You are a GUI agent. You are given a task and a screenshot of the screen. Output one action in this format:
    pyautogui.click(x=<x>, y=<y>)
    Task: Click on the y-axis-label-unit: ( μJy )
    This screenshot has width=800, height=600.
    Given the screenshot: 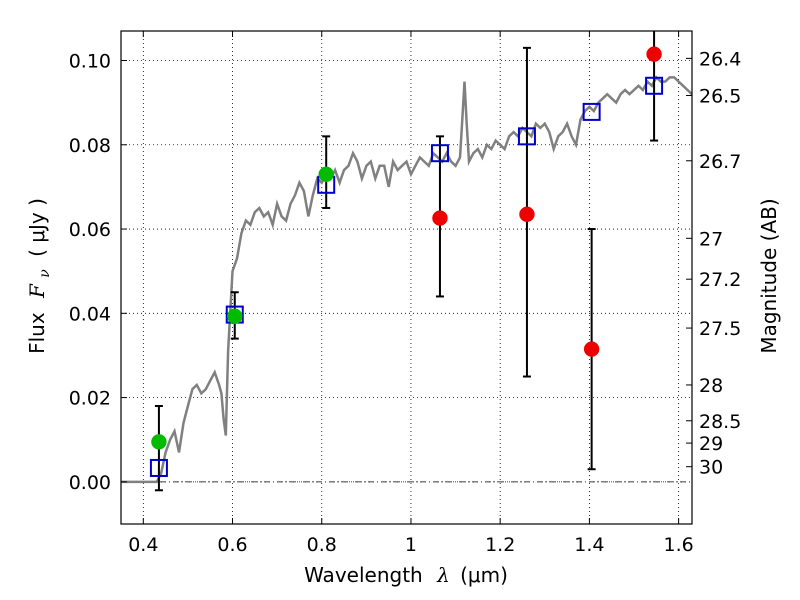 What is the action you would take?
    pyautogui.click(x=37, y=227)
    